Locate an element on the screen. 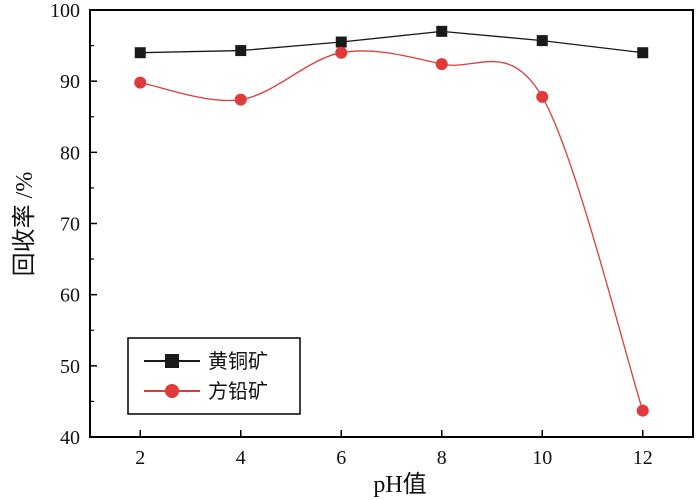 This screenshot has height=500, width=700. legend-marker-galena is located at coordinates (172, 391).